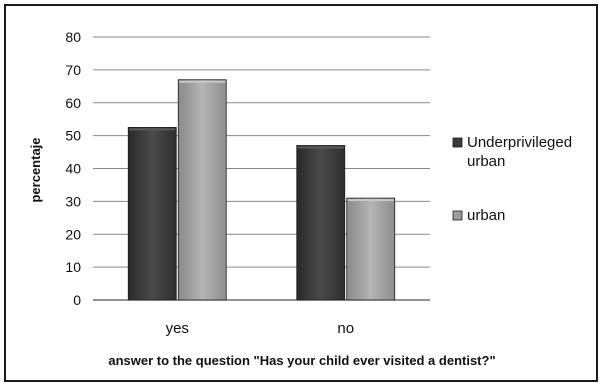 This screenshot has height=388, width=604. What do you see at coordinates (77, 300) in the screenshot?
I see `y-tick-label: 0` at bounding box center [77, 300].